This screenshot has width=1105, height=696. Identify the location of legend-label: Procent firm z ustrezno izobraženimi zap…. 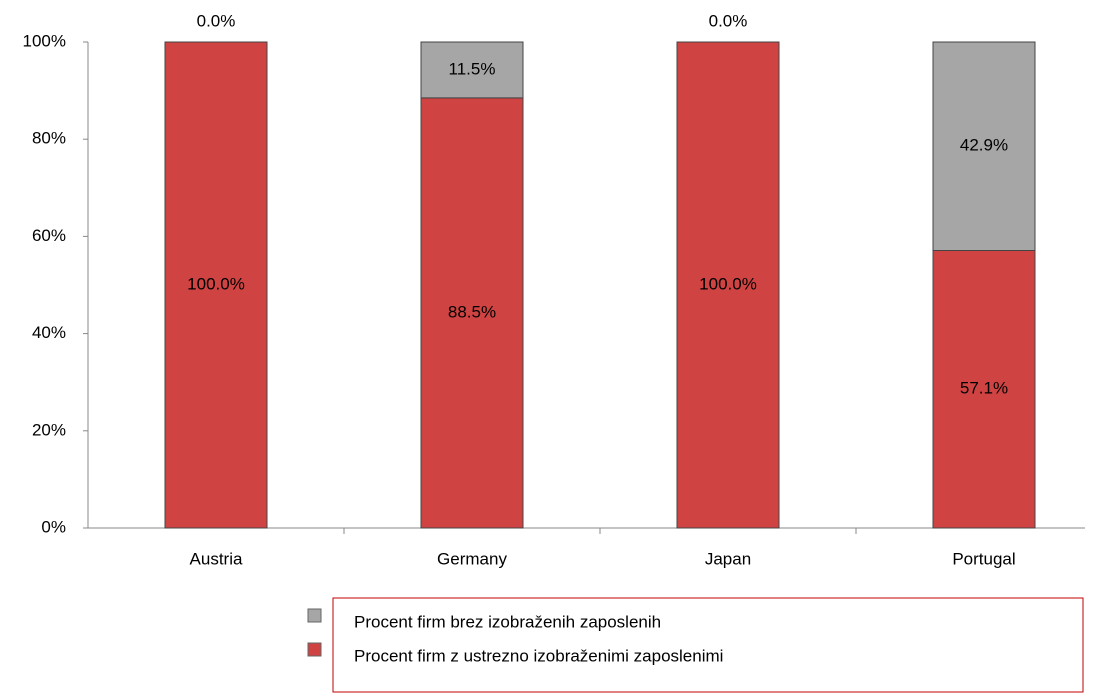
(538, 655).